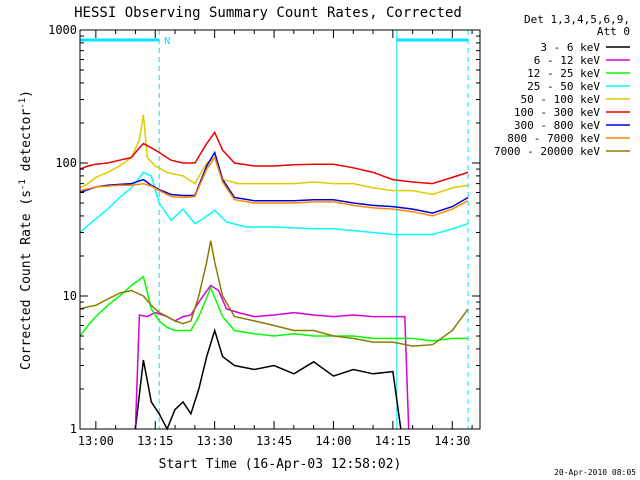 This screenshot has width=640, height=480. I want to click on legend-label-1: 3 - 6 keV, so click(570, 47).